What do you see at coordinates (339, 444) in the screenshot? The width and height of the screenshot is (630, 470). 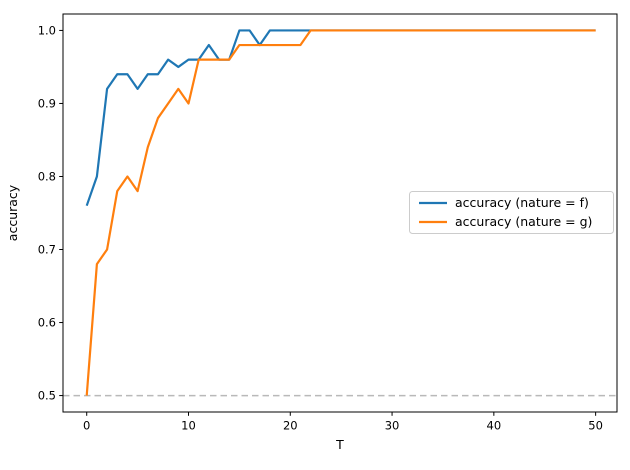 I see `x-axis-label: T` at bounding box center [339, 444].